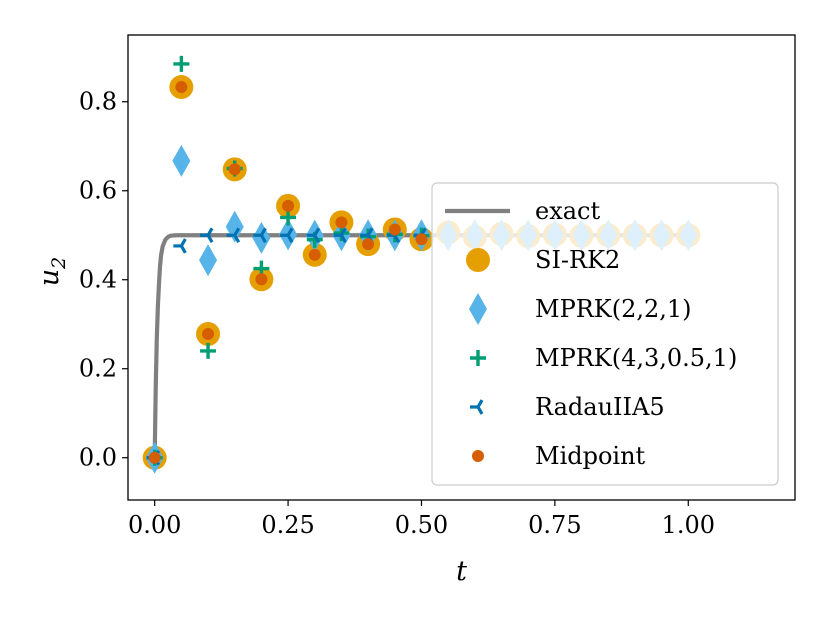  I want to click on x-tick-label: 0.00, so click(154, 525).